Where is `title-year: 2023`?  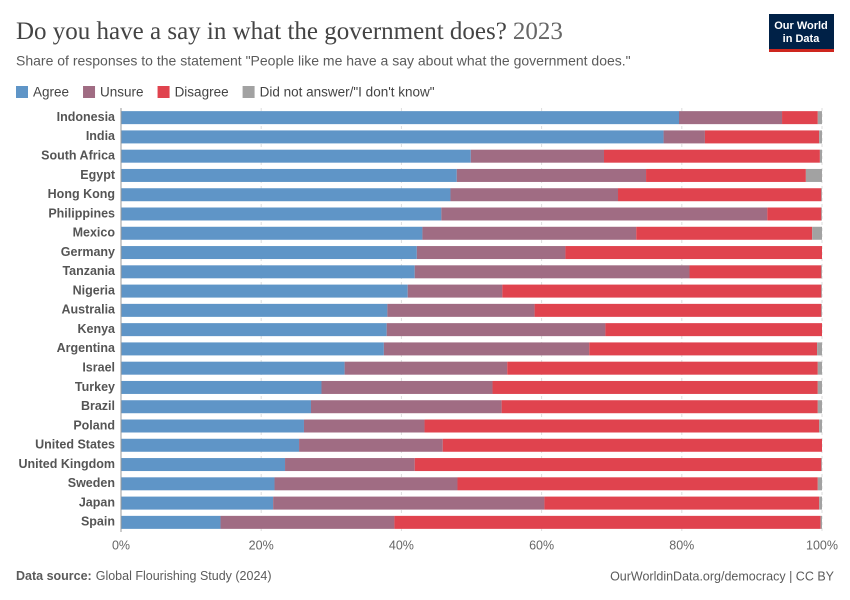 title-year: 2023 is located at coordinates (538, 31).